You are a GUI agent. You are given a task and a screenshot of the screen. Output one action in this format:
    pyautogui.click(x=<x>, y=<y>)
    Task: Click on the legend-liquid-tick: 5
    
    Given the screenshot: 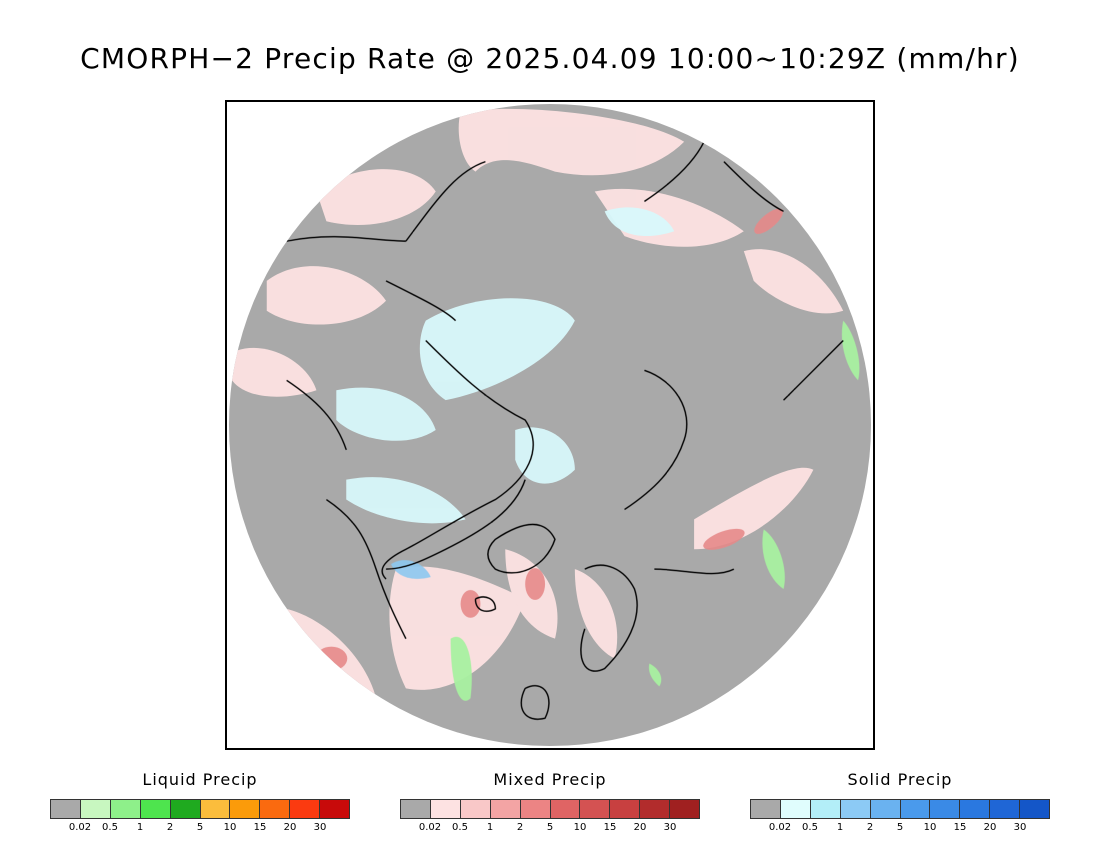 What is the action you would take?
    pyautogui.click(x=200, y=827)
    